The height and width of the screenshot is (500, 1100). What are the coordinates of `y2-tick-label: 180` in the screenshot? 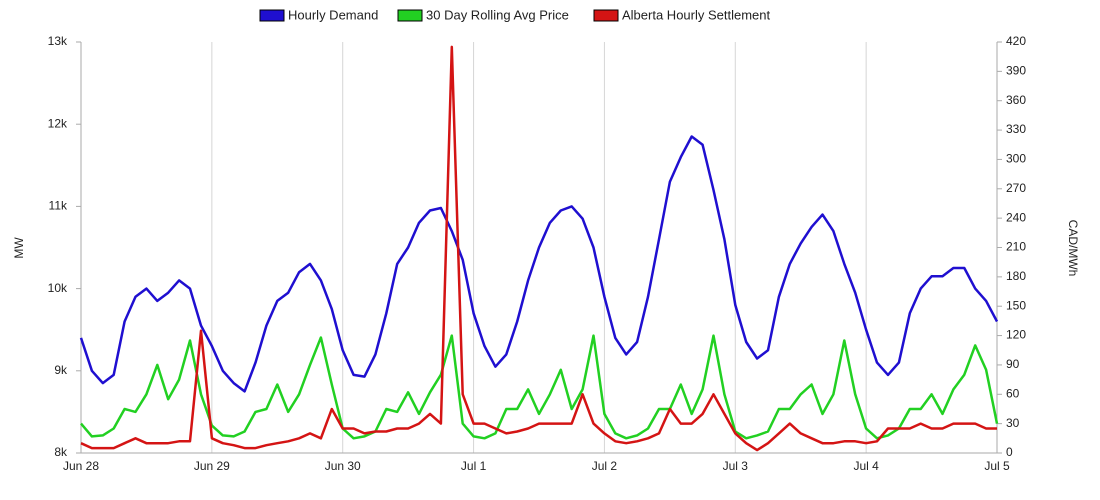 It's located at (1016, 276).